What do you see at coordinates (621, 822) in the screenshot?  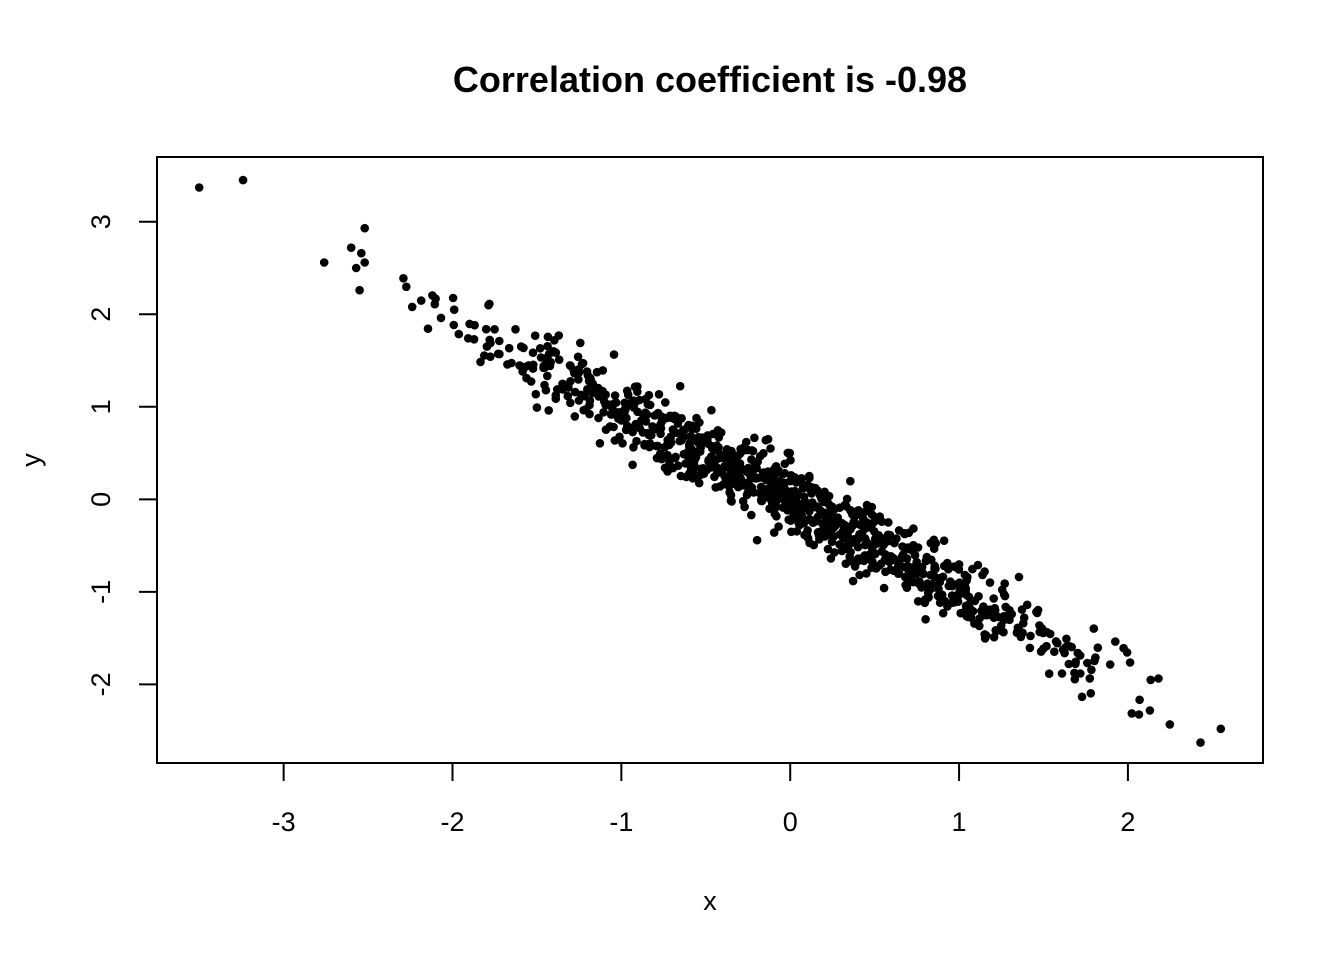 I see `x-tick-label: -1` at bounding box center [621, 822].